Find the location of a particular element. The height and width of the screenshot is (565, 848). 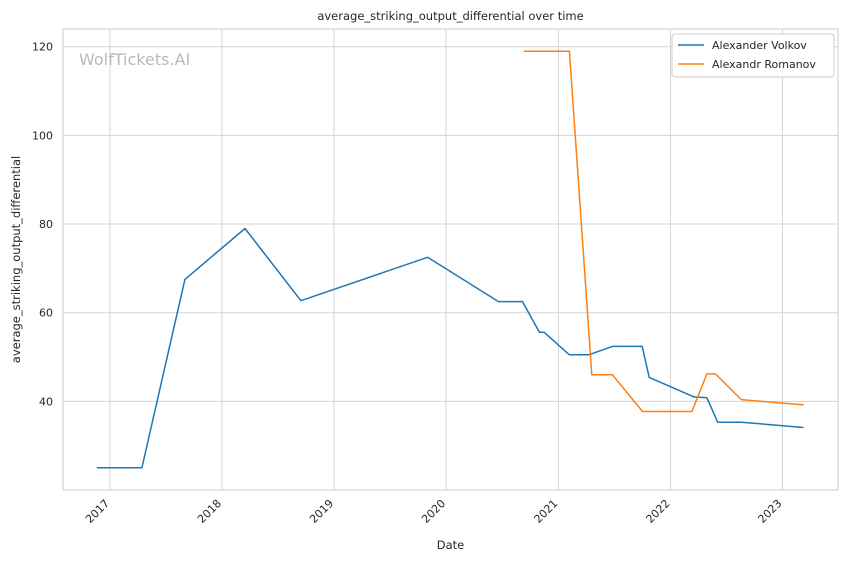

x-tick-labels: 2017 2018 2019 2020 2021 2022 2023 is located at coordinates (433, 511).